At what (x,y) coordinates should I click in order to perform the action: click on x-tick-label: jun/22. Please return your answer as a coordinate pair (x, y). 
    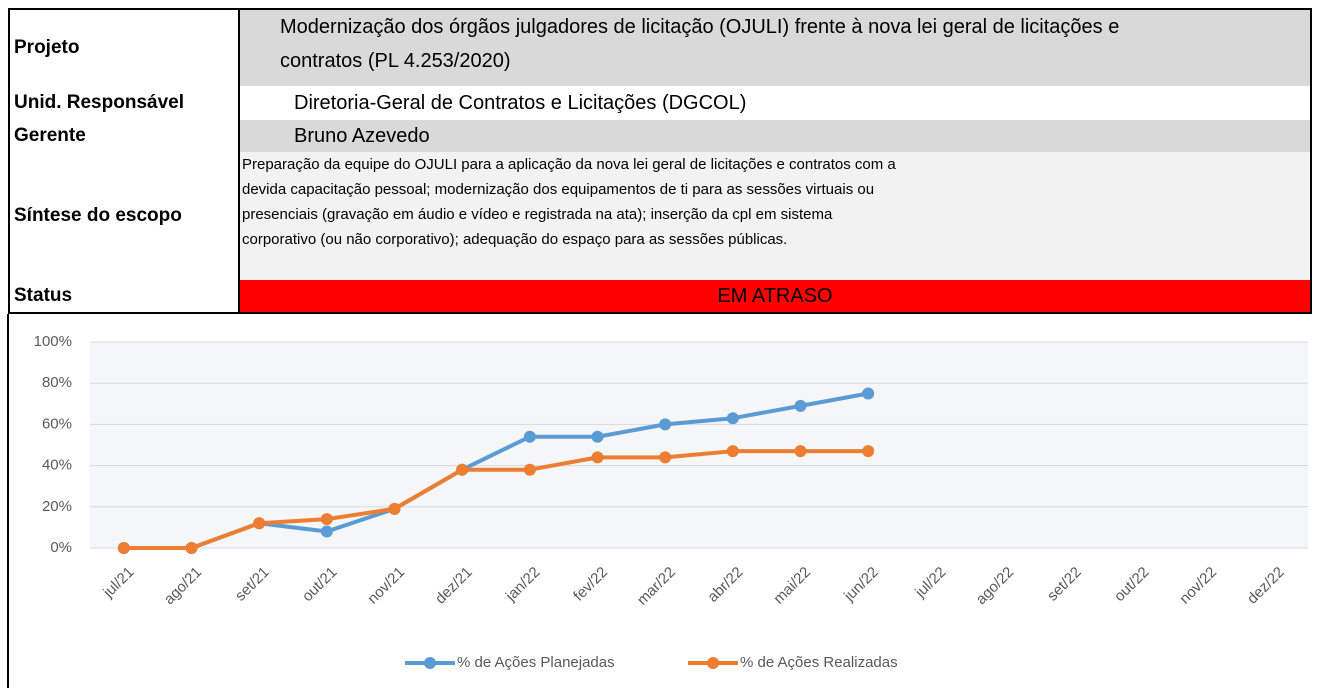
    Looking at the image, I should click on (861, 585).